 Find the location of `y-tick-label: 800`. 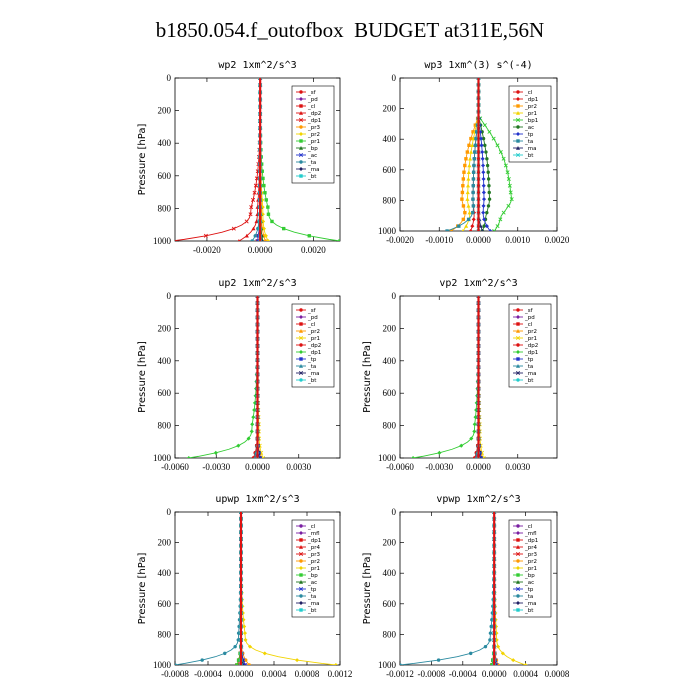

y-tick-label: 800 is located at coordinates (165, 208).